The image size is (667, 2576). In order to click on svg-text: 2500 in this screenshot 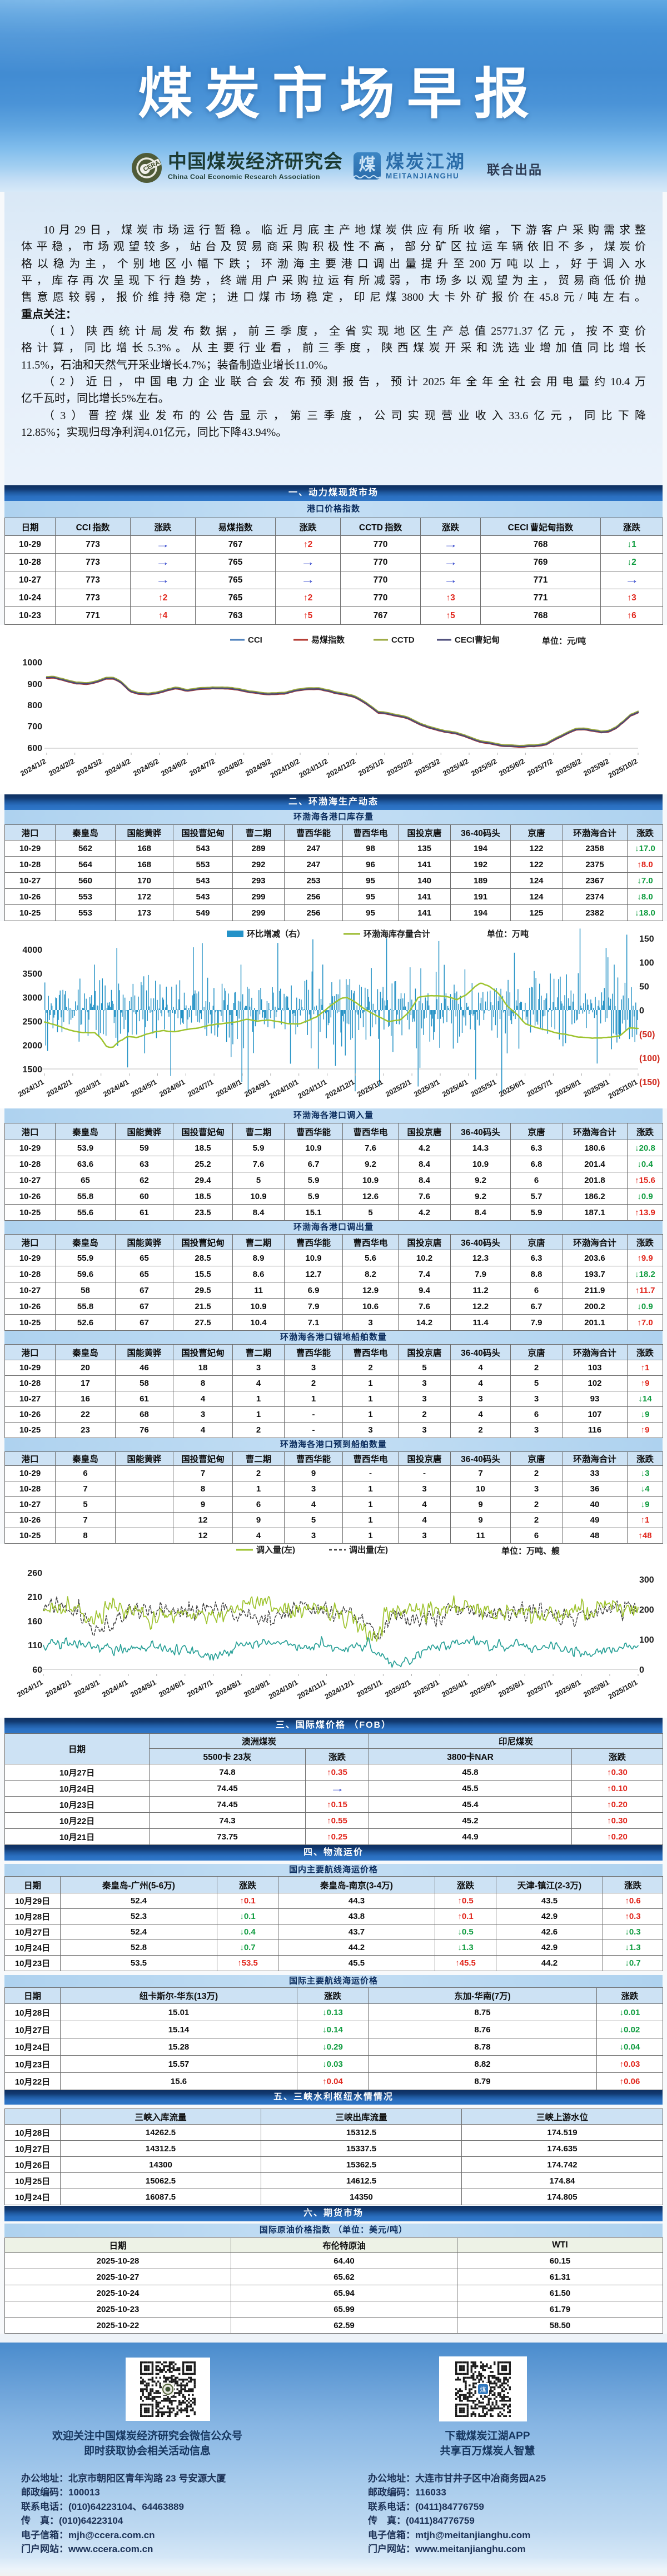, I will do `click(32, 1022)`.